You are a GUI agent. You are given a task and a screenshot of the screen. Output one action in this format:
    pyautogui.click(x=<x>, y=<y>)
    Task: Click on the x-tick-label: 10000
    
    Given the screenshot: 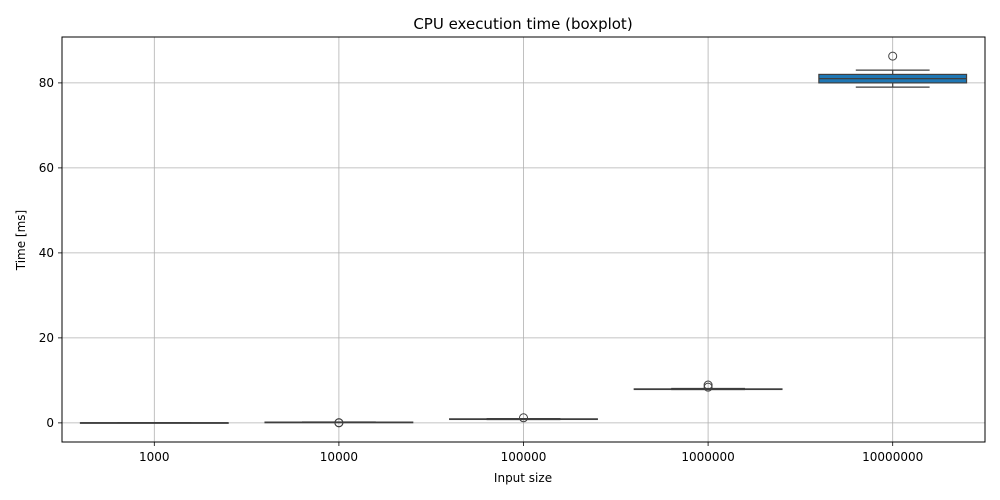 What is the action you would take?
    pyautogui.click(x=339, y=457)
    